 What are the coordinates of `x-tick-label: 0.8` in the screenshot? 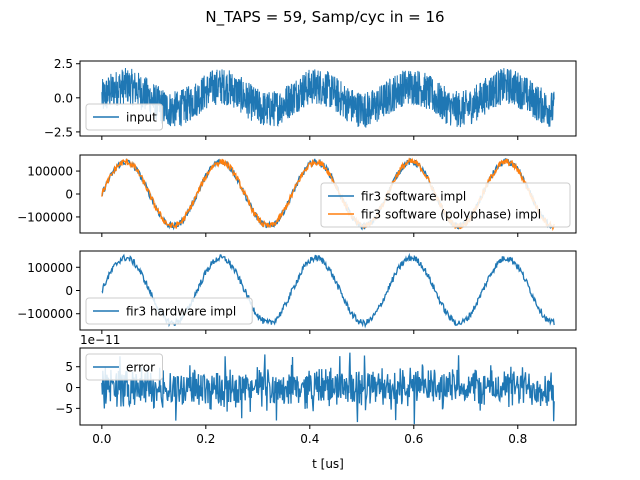 It's located at (517, 439).